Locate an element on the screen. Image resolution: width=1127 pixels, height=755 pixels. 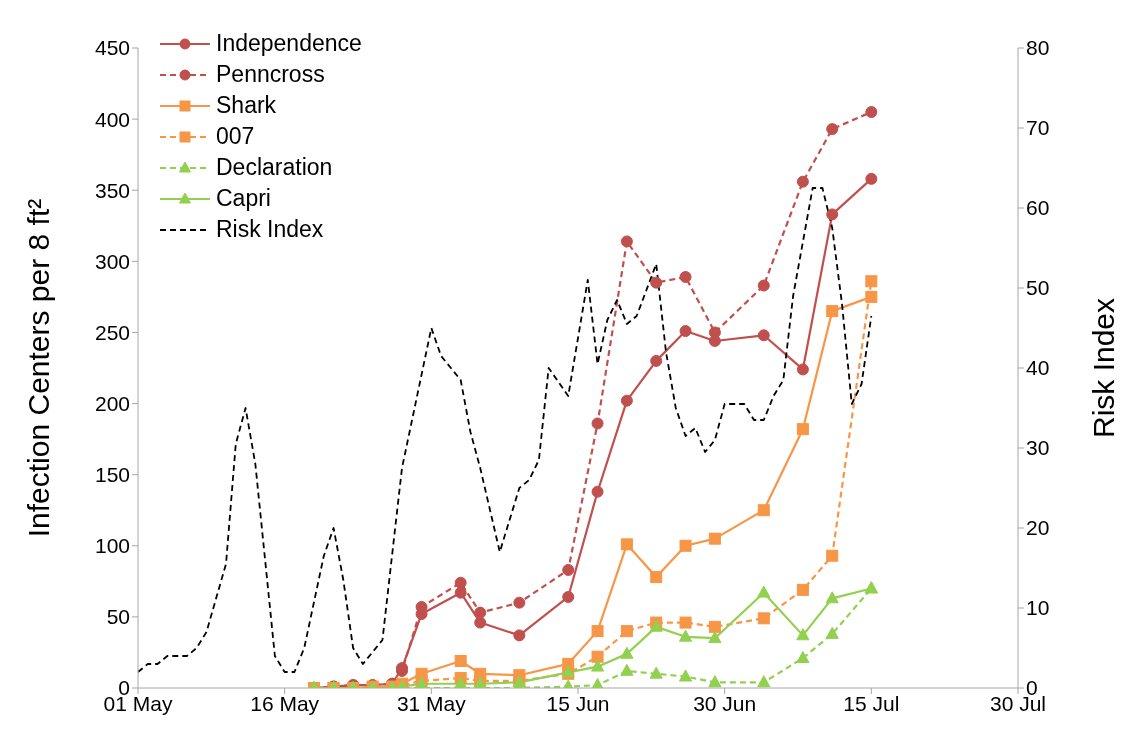
y2-tick-label: 50 is located at coordinates (1038, 288).